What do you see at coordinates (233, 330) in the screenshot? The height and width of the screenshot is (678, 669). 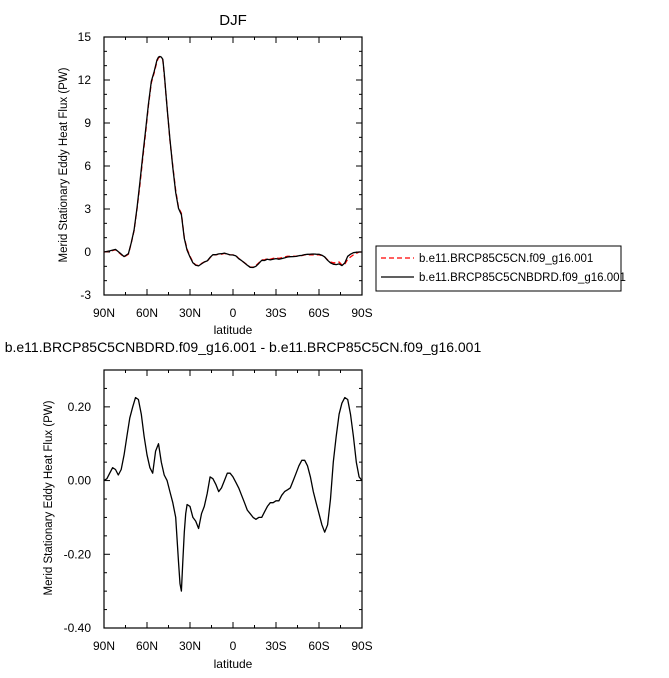 I see `top-chart-xlabel: latitude` at bounding box center [233, 330].